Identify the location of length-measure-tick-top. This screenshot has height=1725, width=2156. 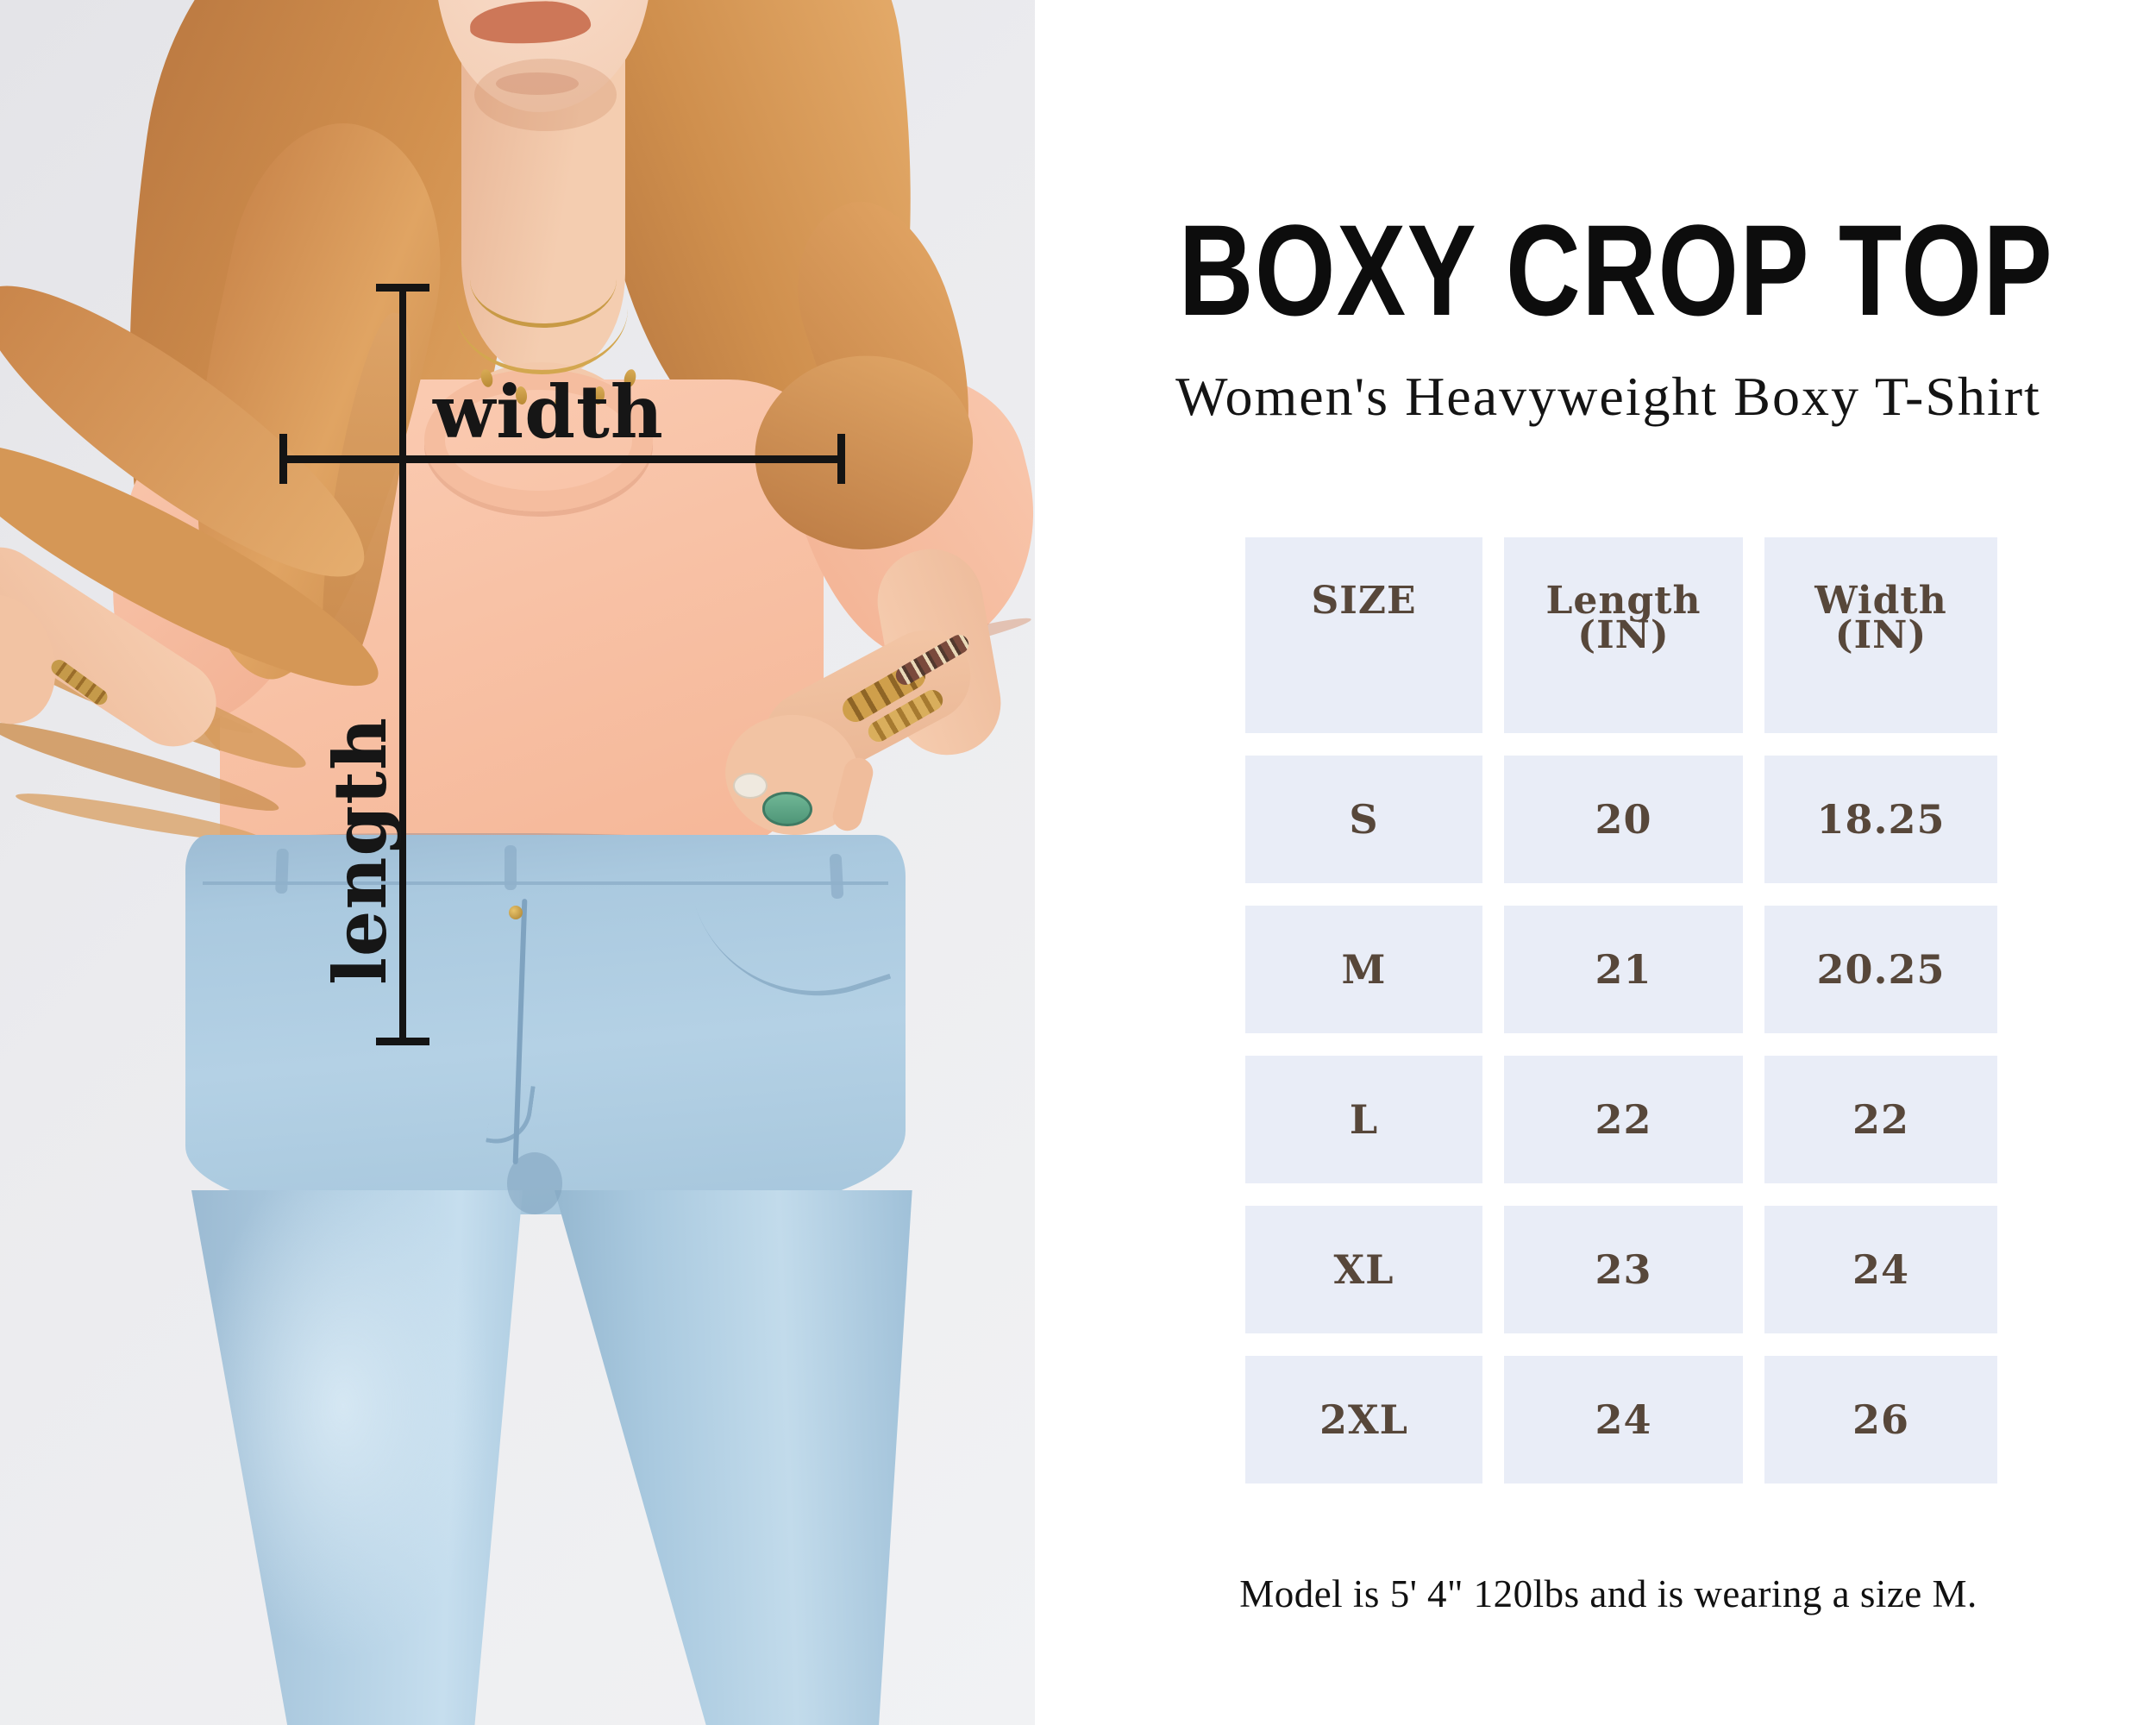
(402, 288).